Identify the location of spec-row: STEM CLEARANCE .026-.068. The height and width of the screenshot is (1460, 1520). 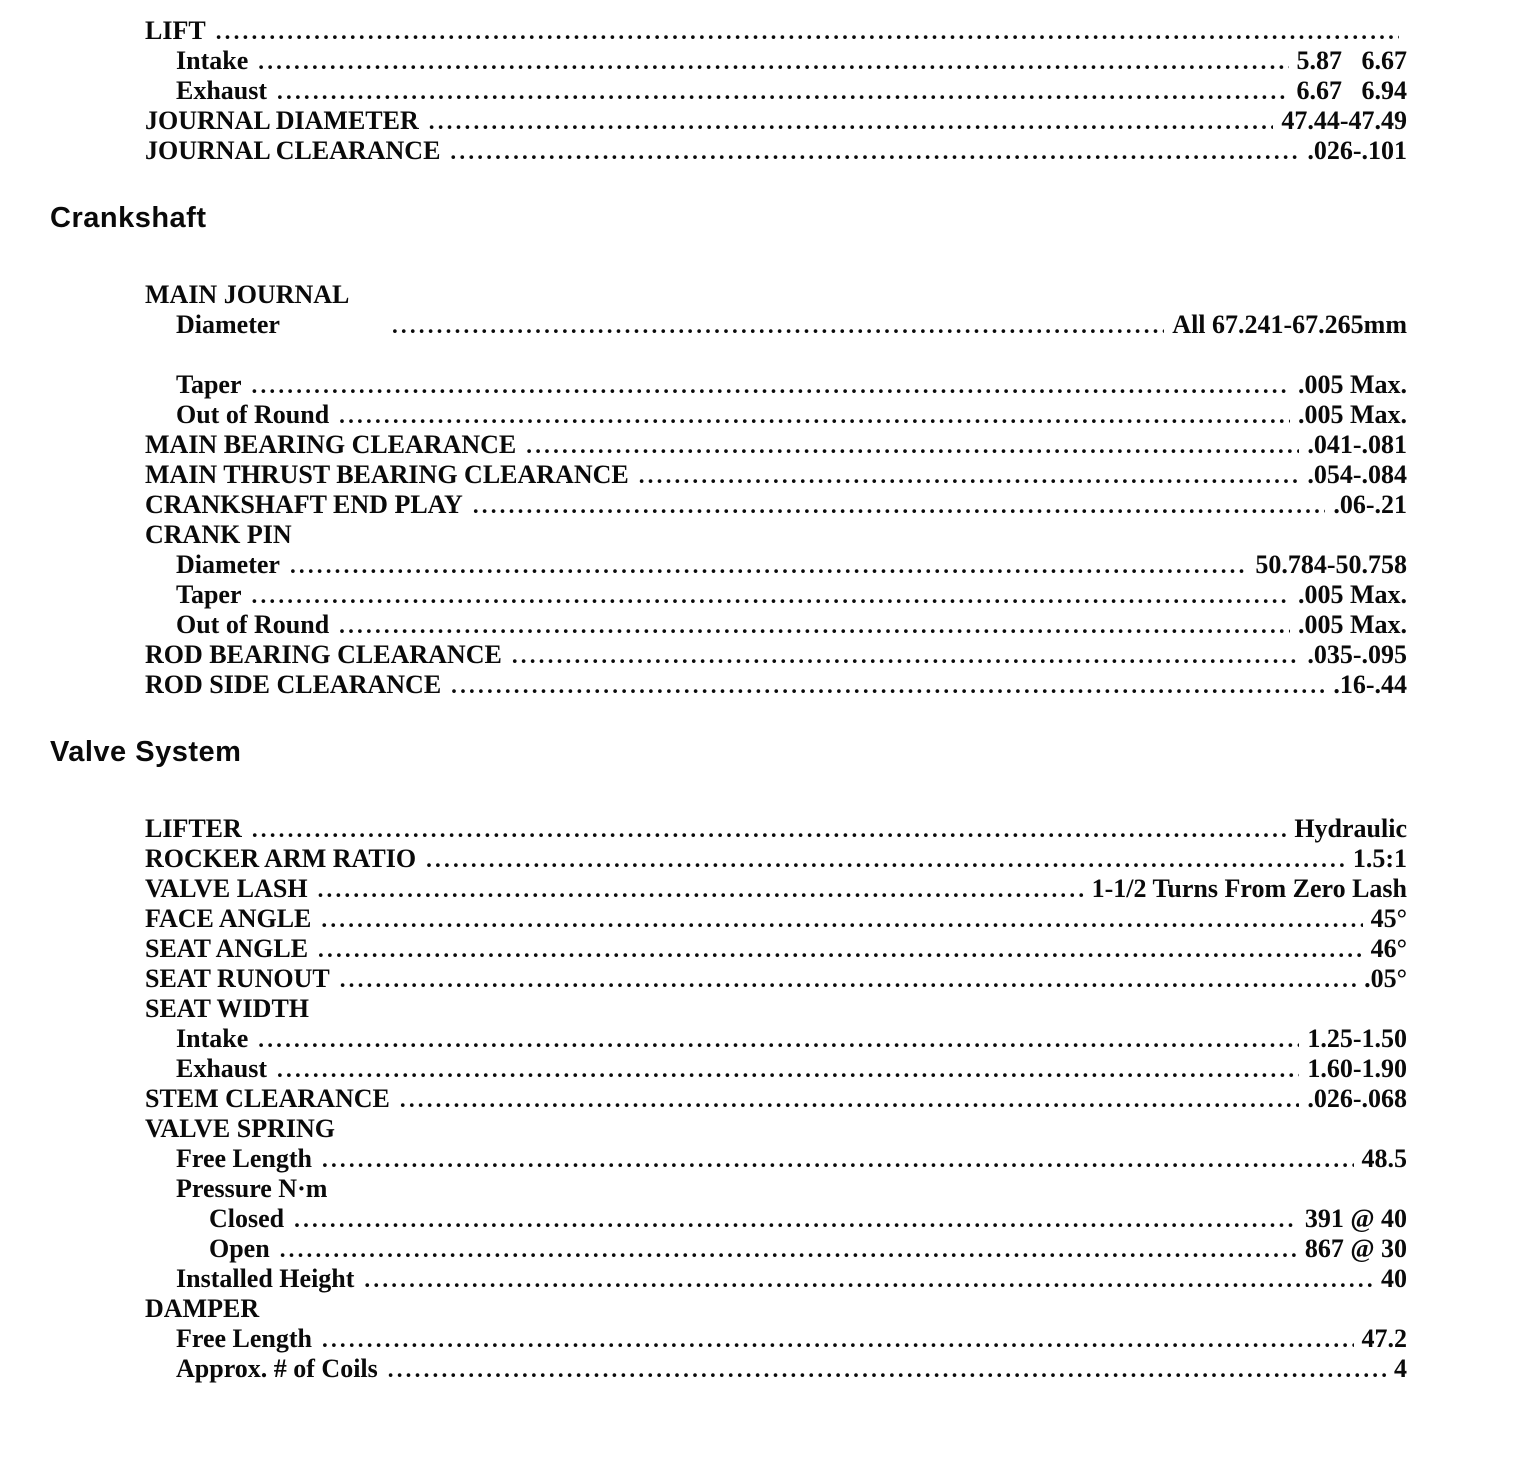
(776, 1099).